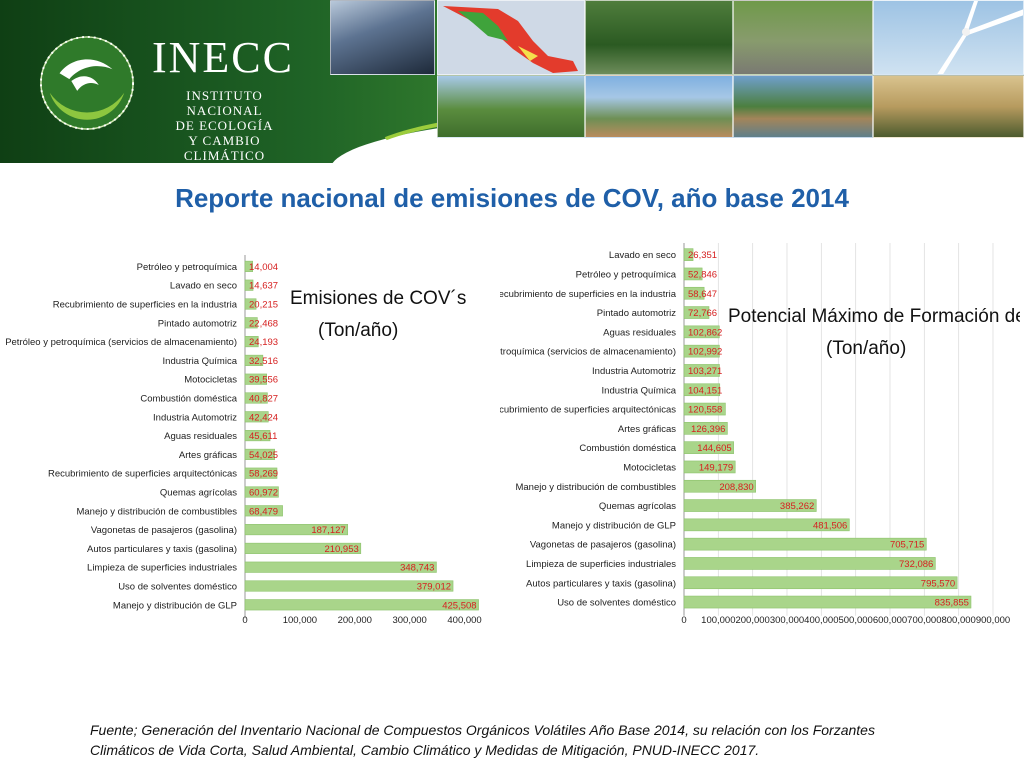 The image size is (1024, 768). What do you see at coordinates (263, 361) in the screenshot?
I see `value-label: 32,516` at bounding box center [263, 361].